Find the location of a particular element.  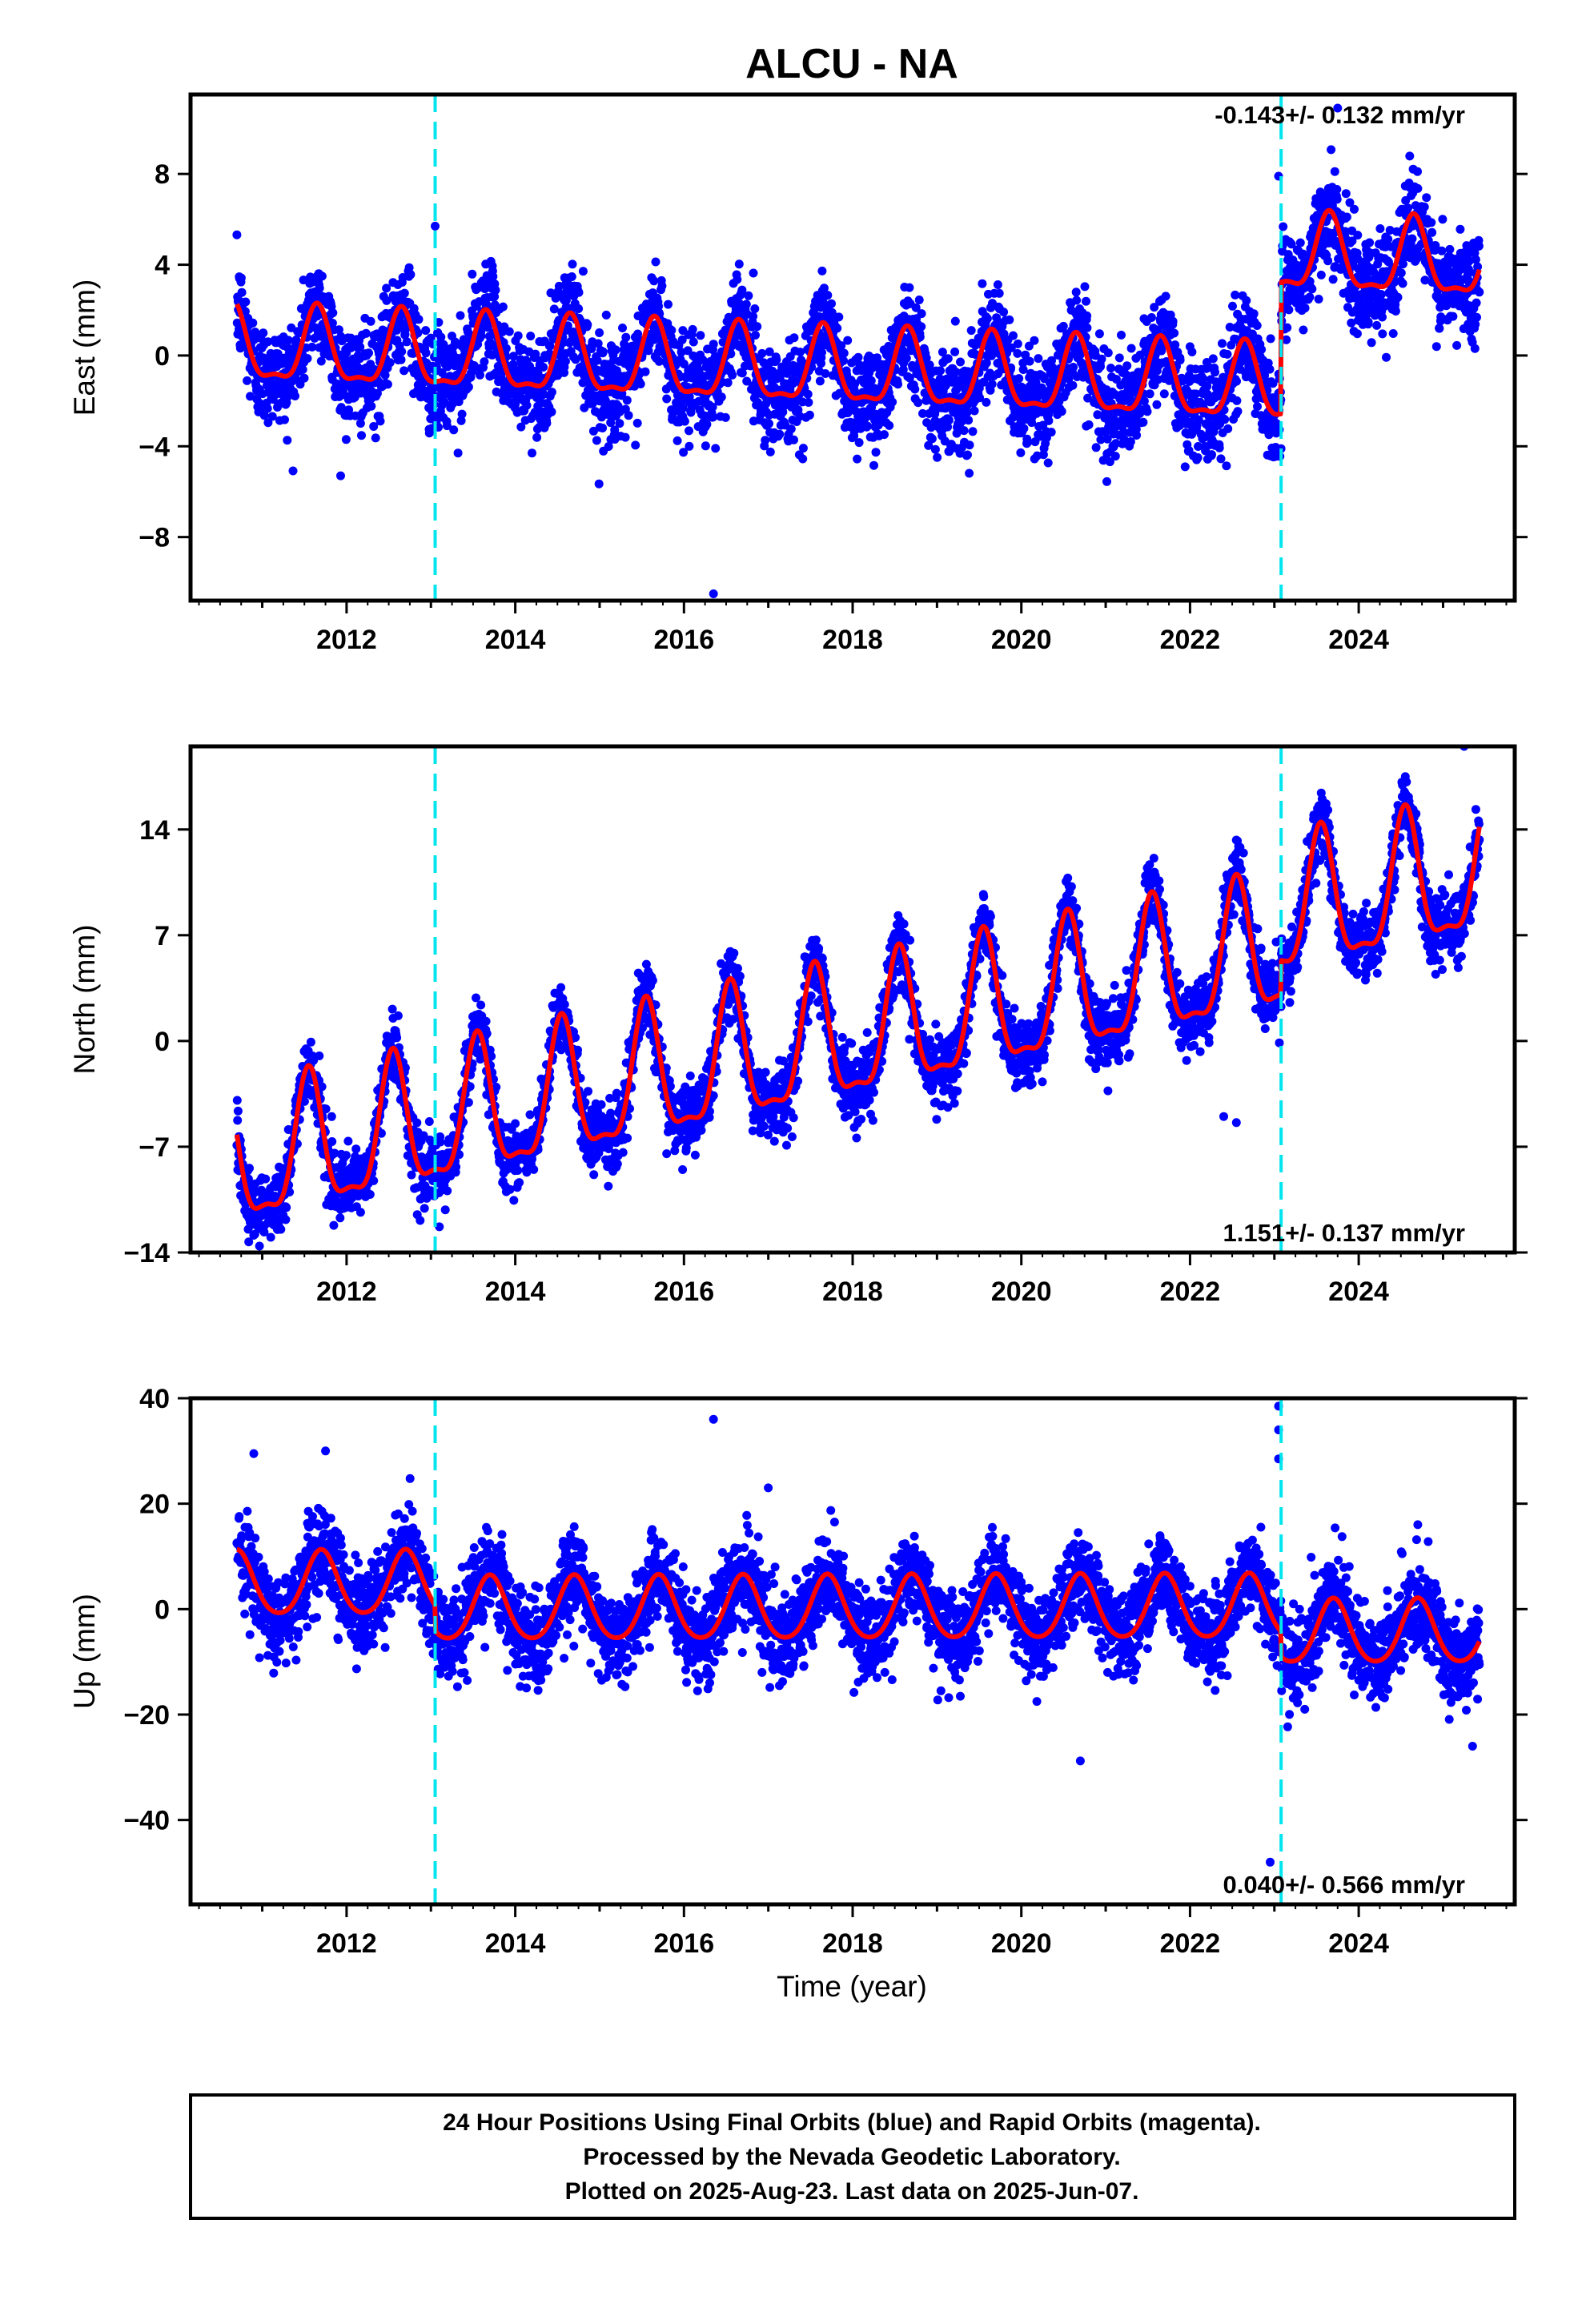

y-axis-label: East (mm) is located at coordinates (84, 347).